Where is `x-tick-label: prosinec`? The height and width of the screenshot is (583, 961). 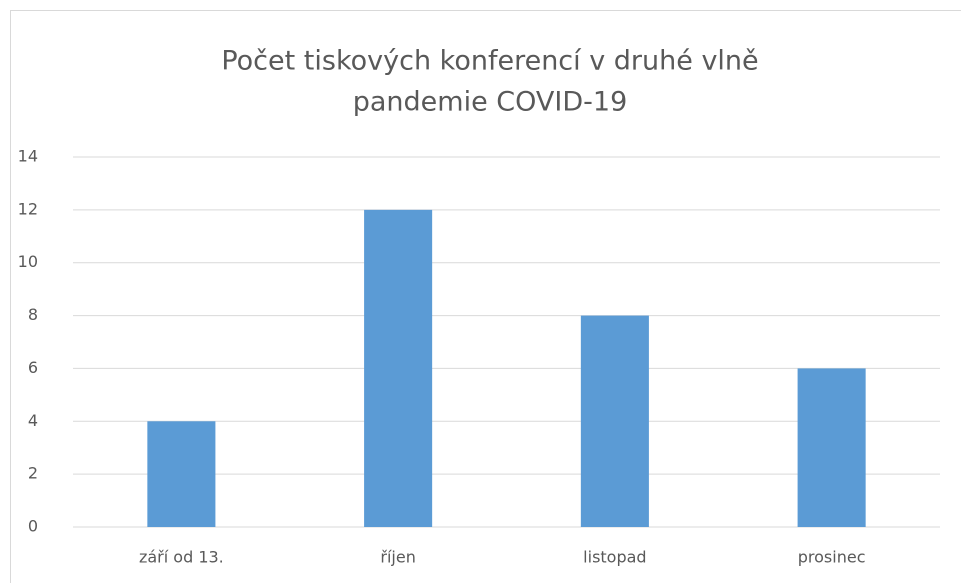 x-tick-label: prosinec is located at coordinates (832, 557).